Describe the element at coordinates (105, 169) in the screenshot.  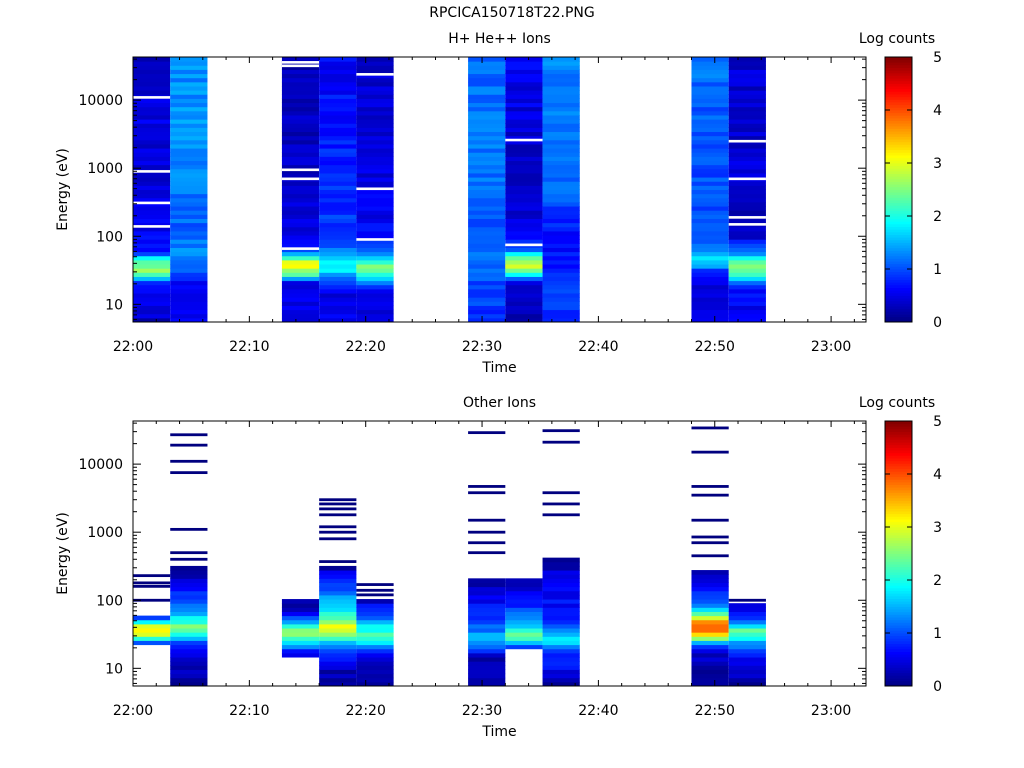
I see `panel1-y-tick-label: 1000` at that location.